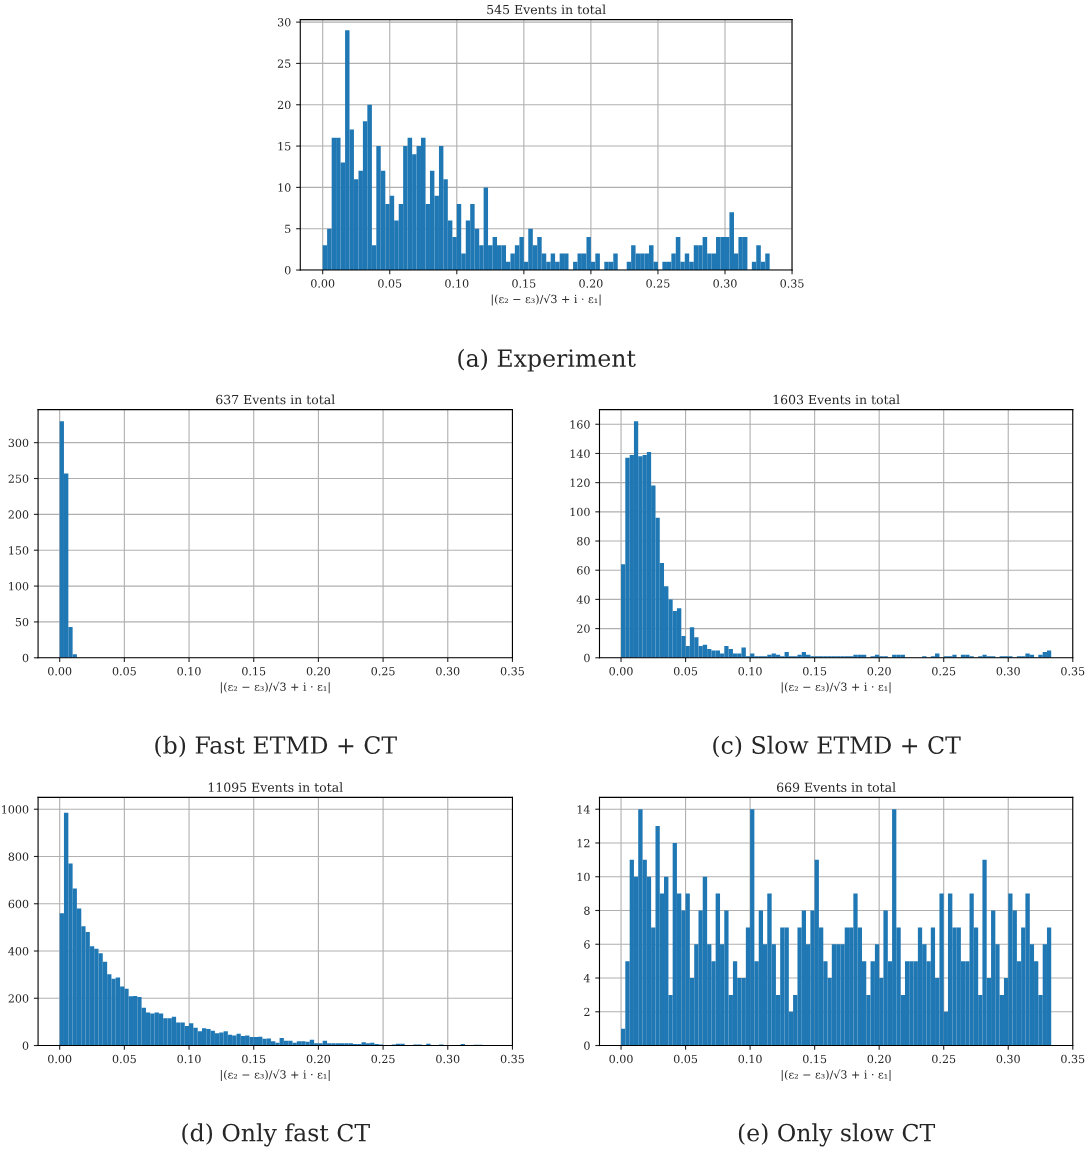  I want to click on y-tick-label: 6, so click(587, 944).